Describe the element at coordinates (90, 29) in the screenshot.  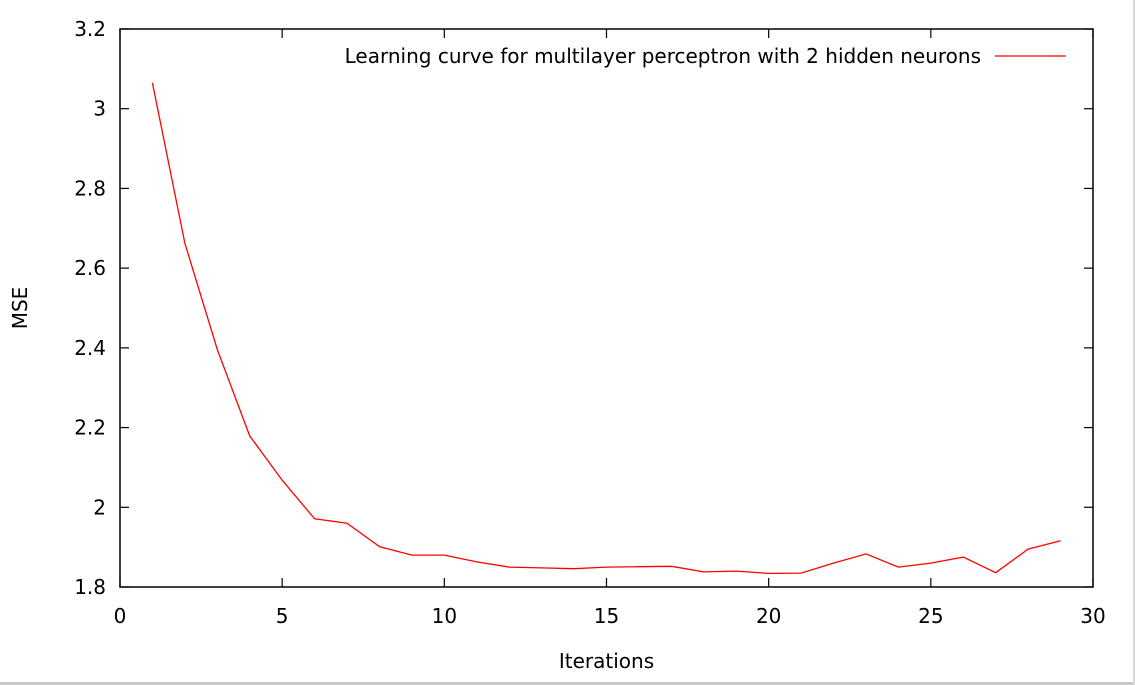
I see `y-tick-label: 3.2` at that location.